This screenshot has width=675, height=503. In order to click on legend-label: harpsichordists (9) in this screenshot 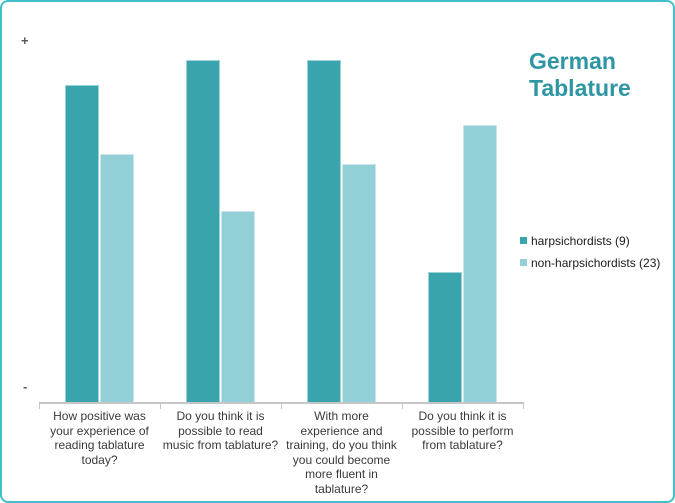, I will do `click(580, 240)`.